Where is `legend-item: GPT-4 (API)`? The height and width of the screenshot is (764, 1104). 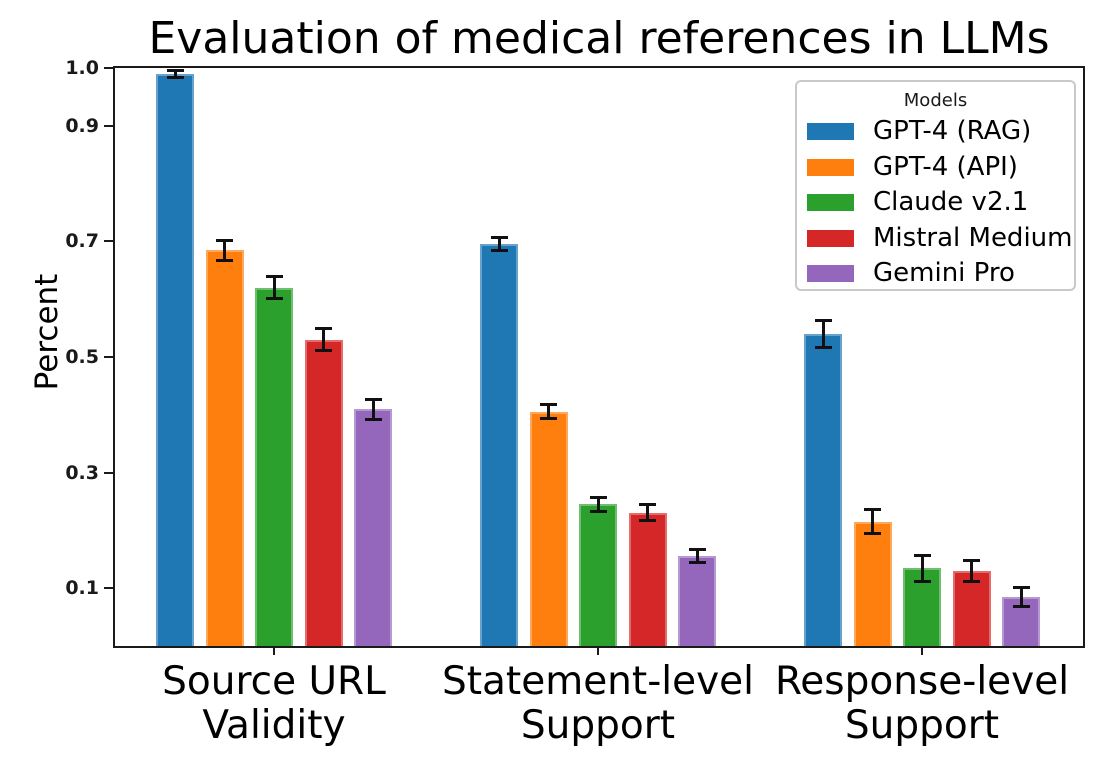 legend-item: GPT-4 (API) is located at coordinates (935, 167).